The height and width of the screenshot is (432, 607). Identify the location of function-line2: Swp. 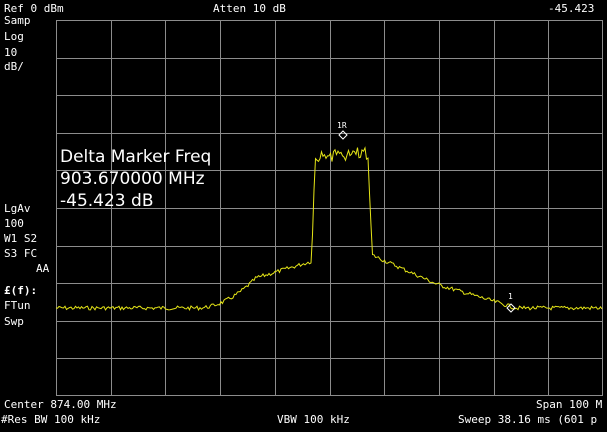
(14, 321).